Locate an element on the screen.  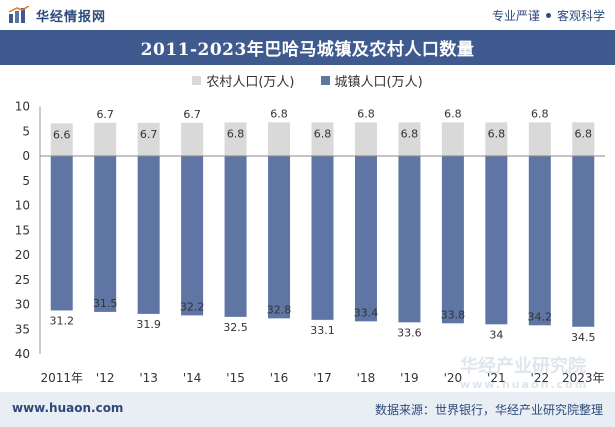
urban-data-label: 31.2 is located at coordinates (61, 320).